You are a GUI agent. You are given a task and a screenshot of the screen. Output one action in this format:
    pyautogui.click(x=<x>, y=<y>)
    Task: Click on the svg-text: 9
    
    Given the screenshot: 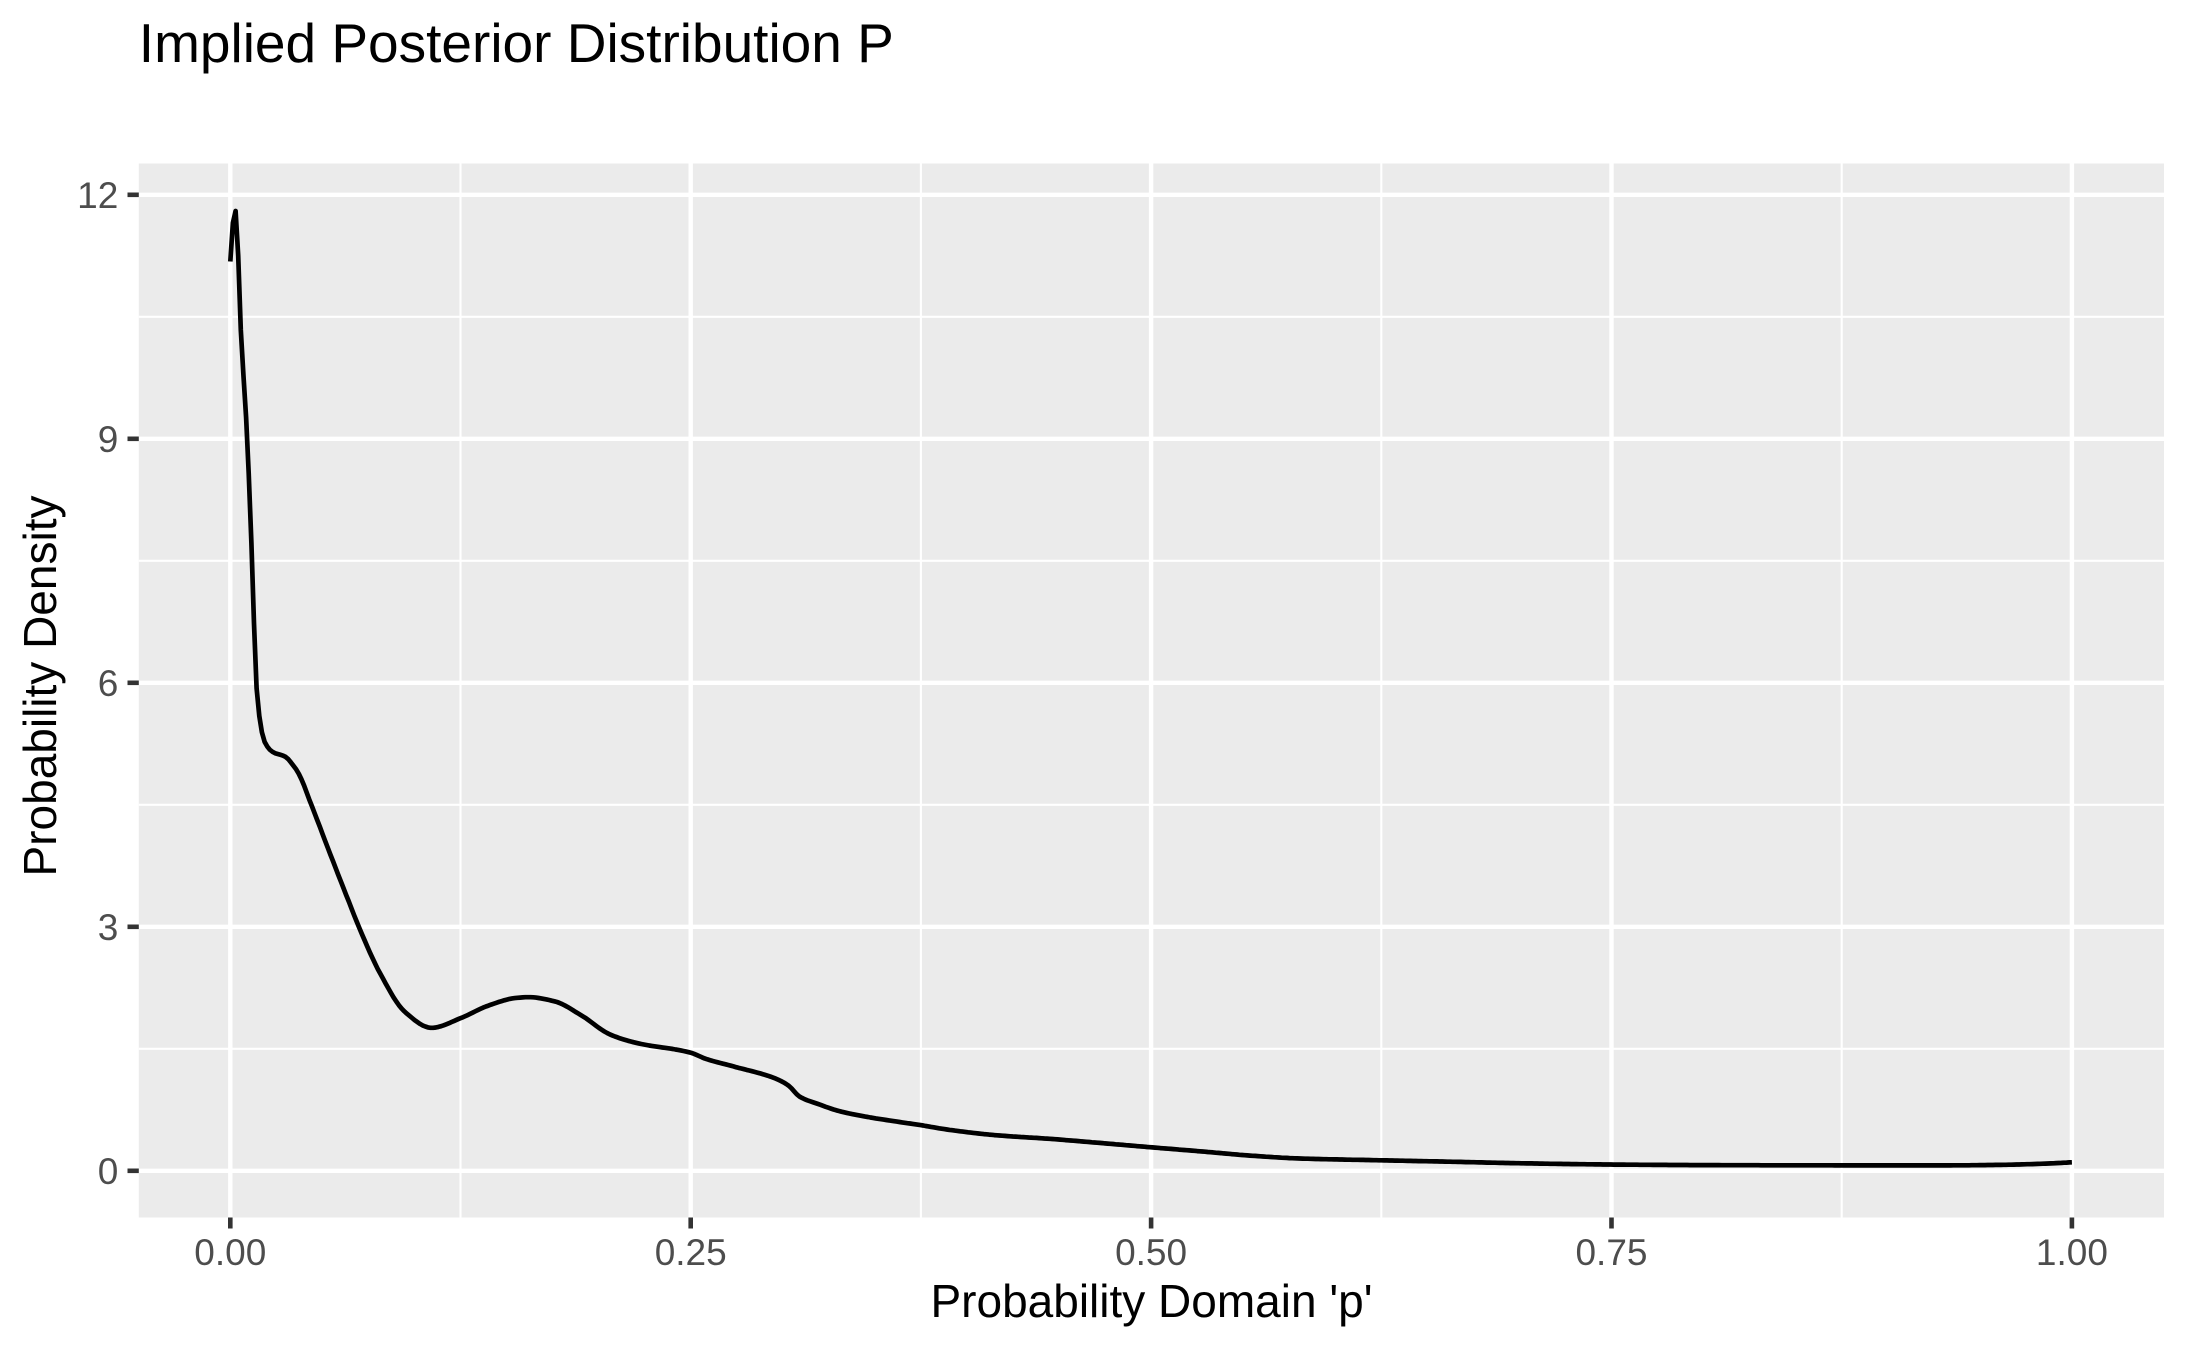 What is the action you would take?
    pyautogui.click(x=108, y=439)
    